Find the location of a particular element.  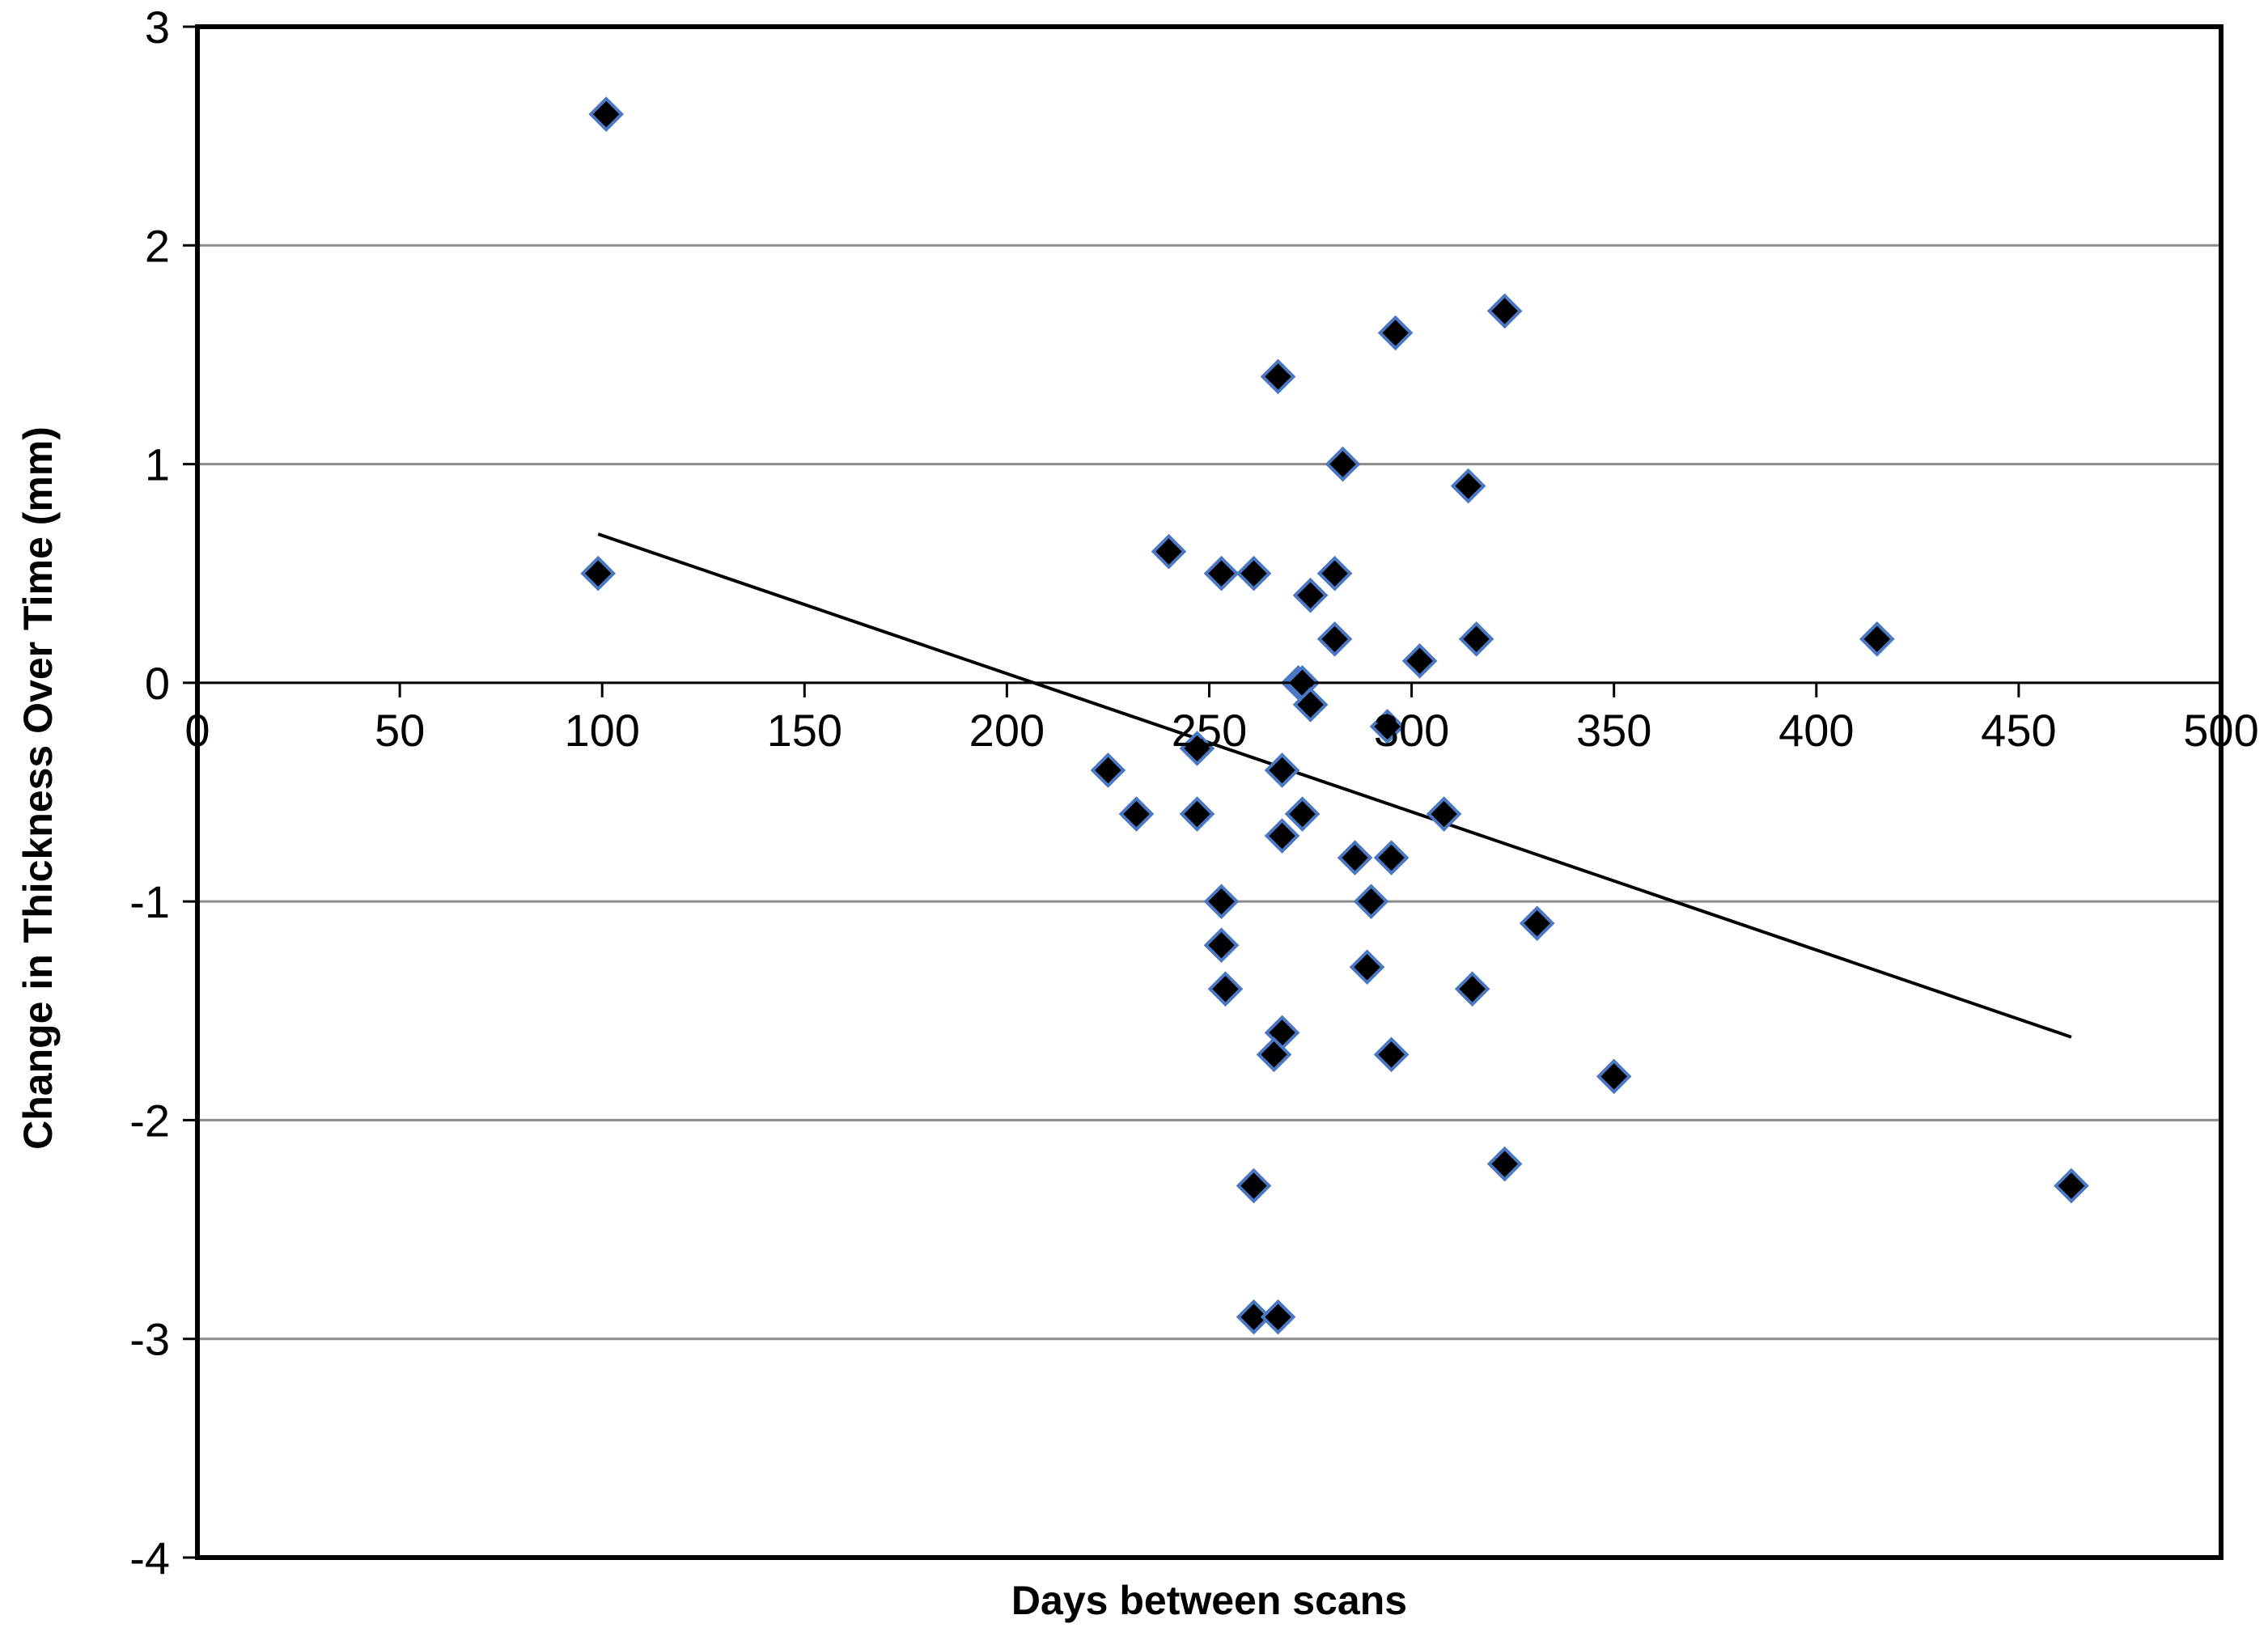

x-tick-label: 400 is located at coordinates (1816, 730).